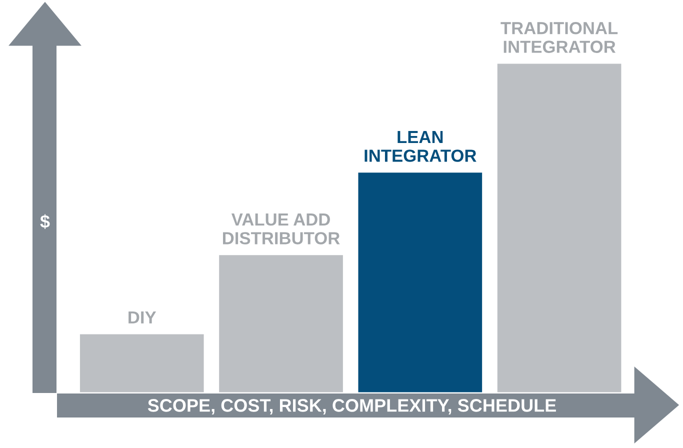 This screenshot has width=683, height=448. Describe the element at coordinates (281, 229) in the screenshot. I see `x-tick-label: VALUE ADD DISTRIBUTOR` at that location.